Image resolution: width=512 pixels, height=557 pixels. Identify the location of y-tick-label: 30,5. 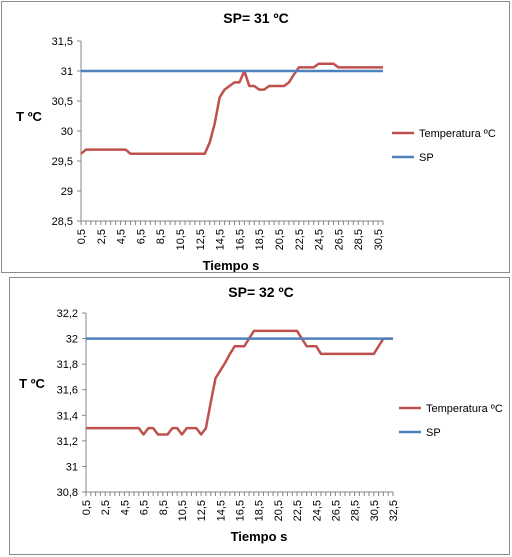
(62, 102).